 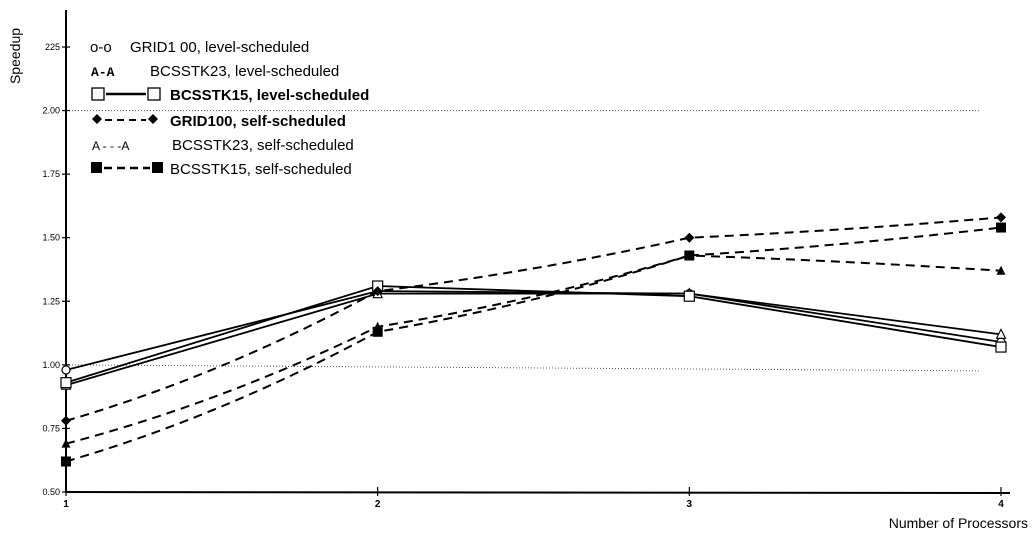 I want to click on legend-label: BCSSTK23, self-scheduled, so click(x=263, y=145).